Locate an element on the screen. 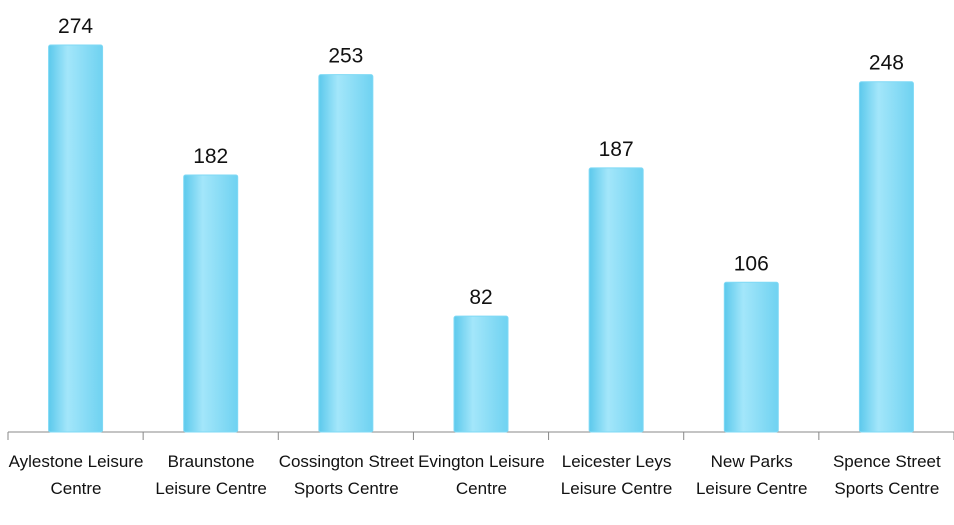  x-tick-label: Spence Street Sports Centre is located at coordinates (886, 475).